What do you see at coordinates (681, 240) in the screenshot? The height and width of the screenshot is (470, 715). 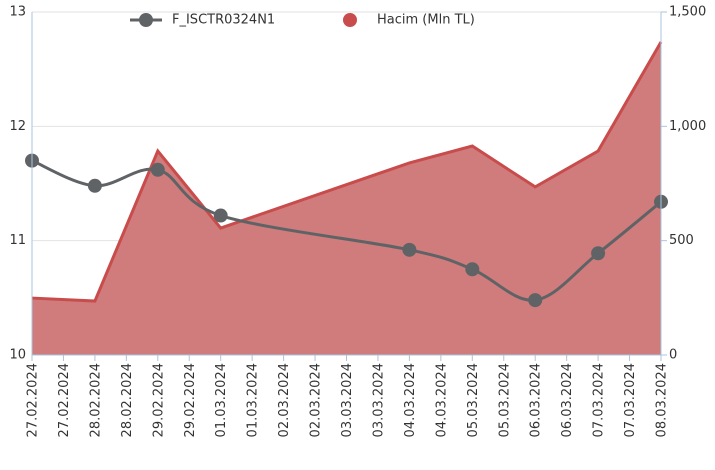 I see `y2-tick-label: 500` at bounding box center [681, 240].